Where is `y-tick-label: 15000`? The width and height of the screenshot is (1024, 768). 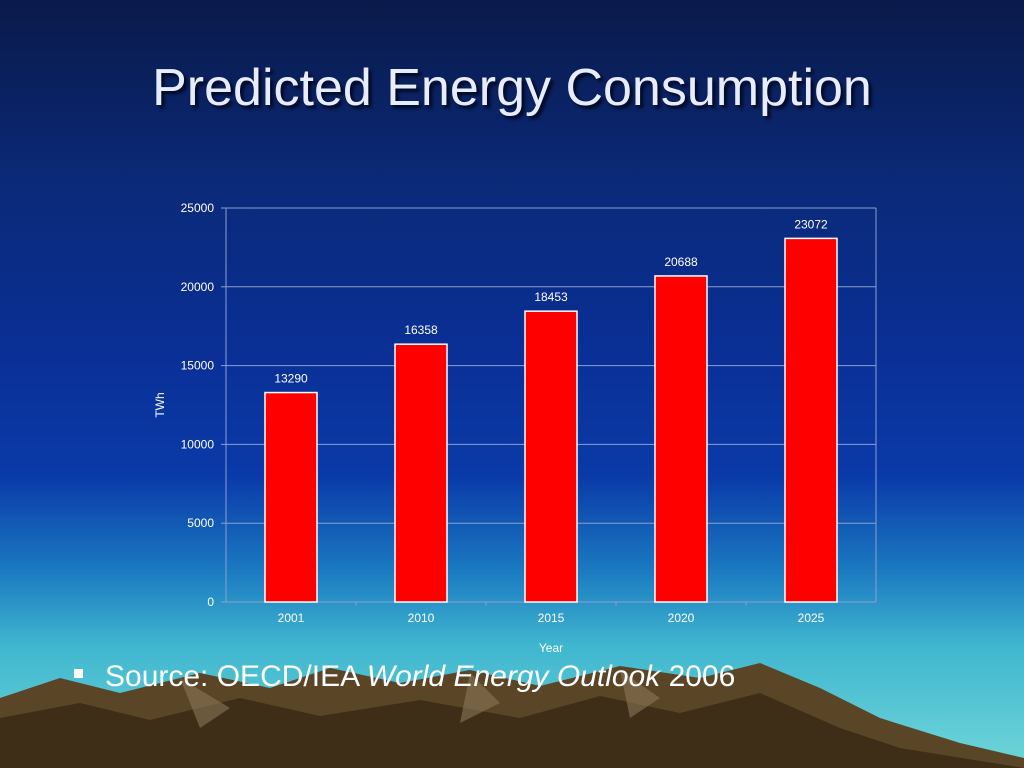
y-tick-label: 15000 is located at coordinates (198, 366).